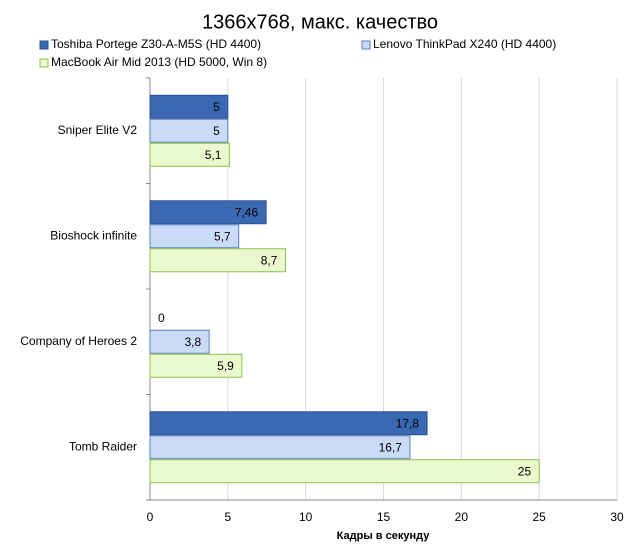 Image resolution: width=641 pixels, height=544 pixels. What do you see at coordinates (225, 366) in the screenshot?
I see `data-label: 5,9` at bounding box center [225, 366].